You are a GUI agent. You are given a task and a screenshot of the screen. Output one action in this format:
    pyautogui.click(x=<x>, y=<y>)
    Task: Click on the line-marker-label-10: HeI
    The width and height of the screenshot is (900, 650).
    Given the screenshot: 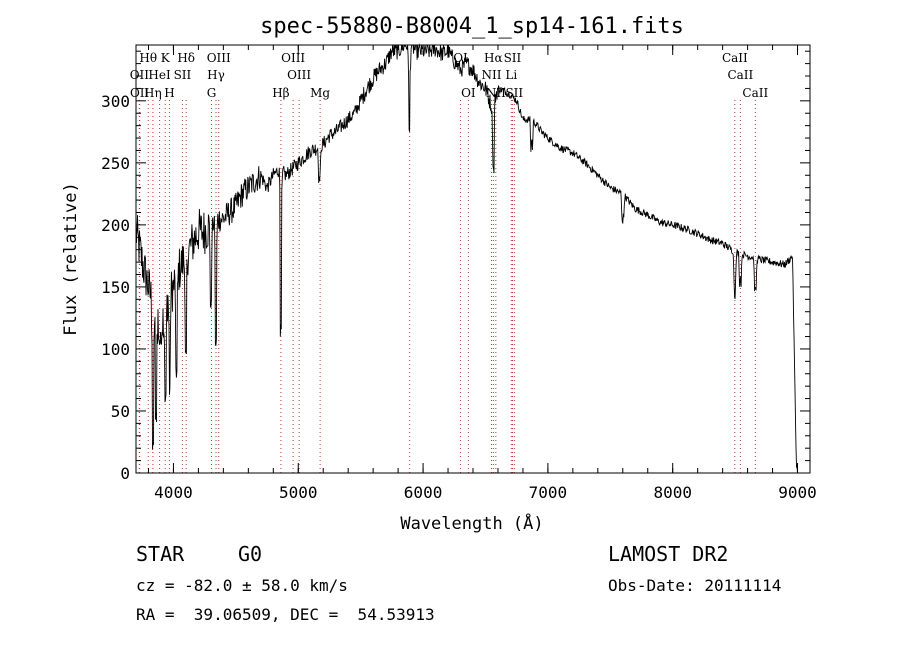 What is the action you would take?
    pyautogui.click(x=159, y=75)
    